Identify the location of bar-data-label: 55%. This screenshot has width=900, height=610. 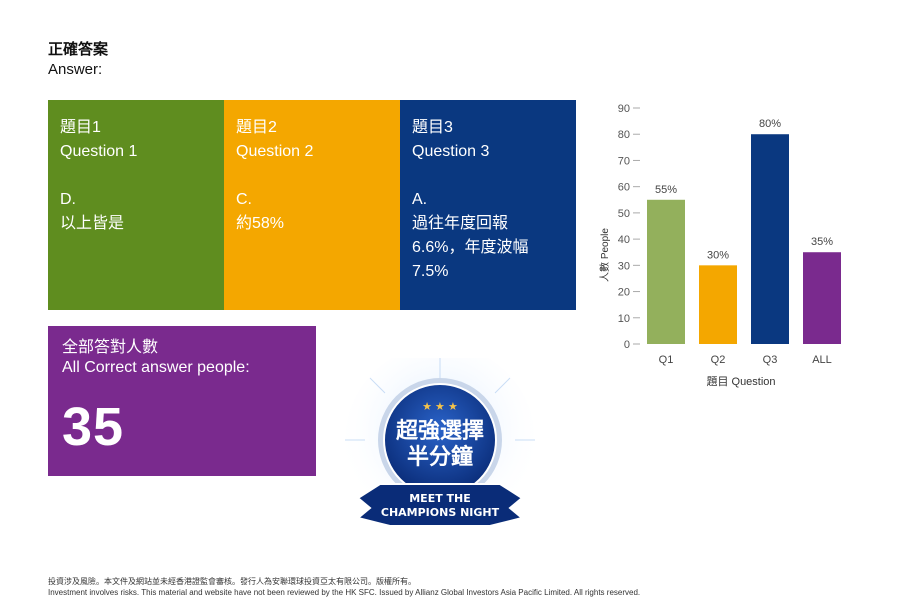
(666, 190).